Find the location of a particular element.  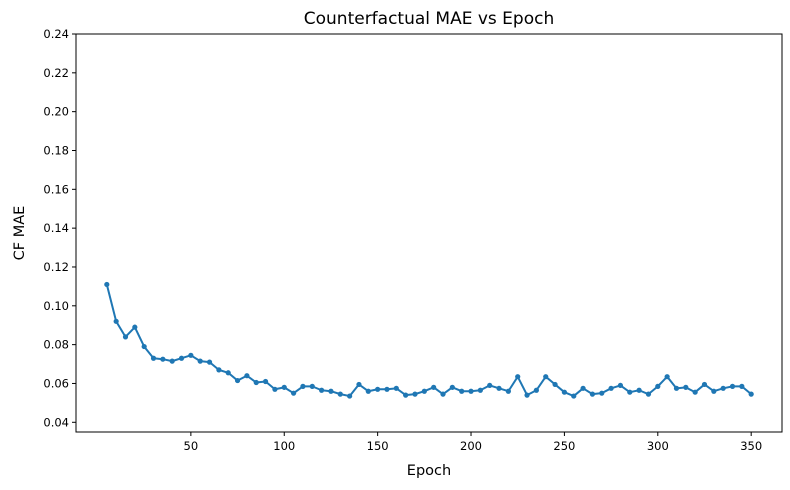

x-axis-ticks: 50 100 150 200 250 300 350 is located at coordinates (473, 442).